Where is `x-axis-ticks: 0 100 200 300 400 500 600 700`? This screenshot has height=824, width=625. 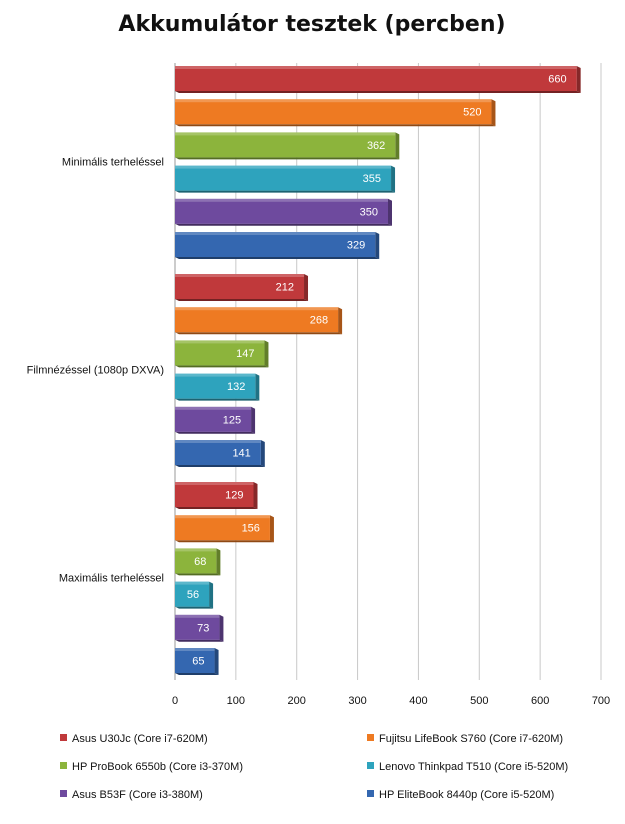 x-axis-ticks: 0 100 200 300 400 500 600 700 is located at coordinates (391, 701).